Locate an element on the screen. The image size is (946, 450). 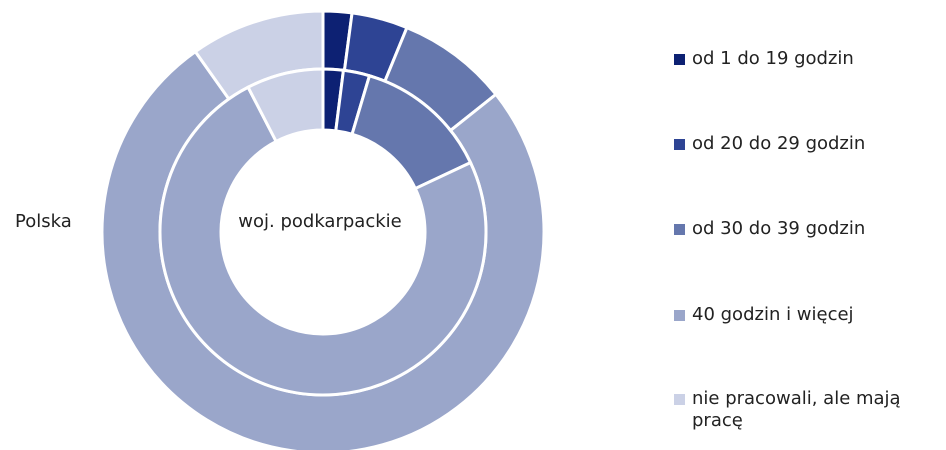
legend-label: od 30 do 39 godzin is located at coordinates (779, 228).